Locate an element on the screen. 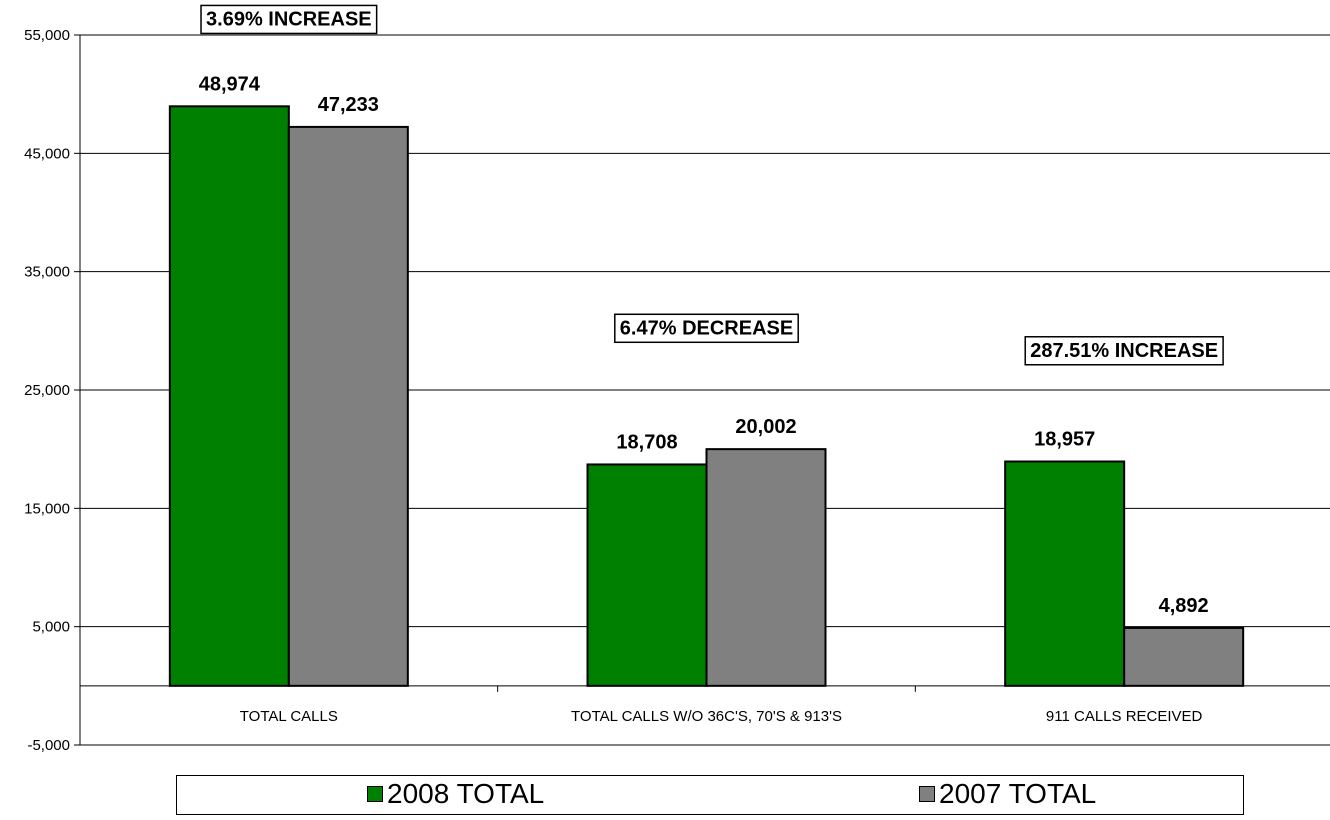  y-tick-label: 25,000 is located at coordinates (47, 390).